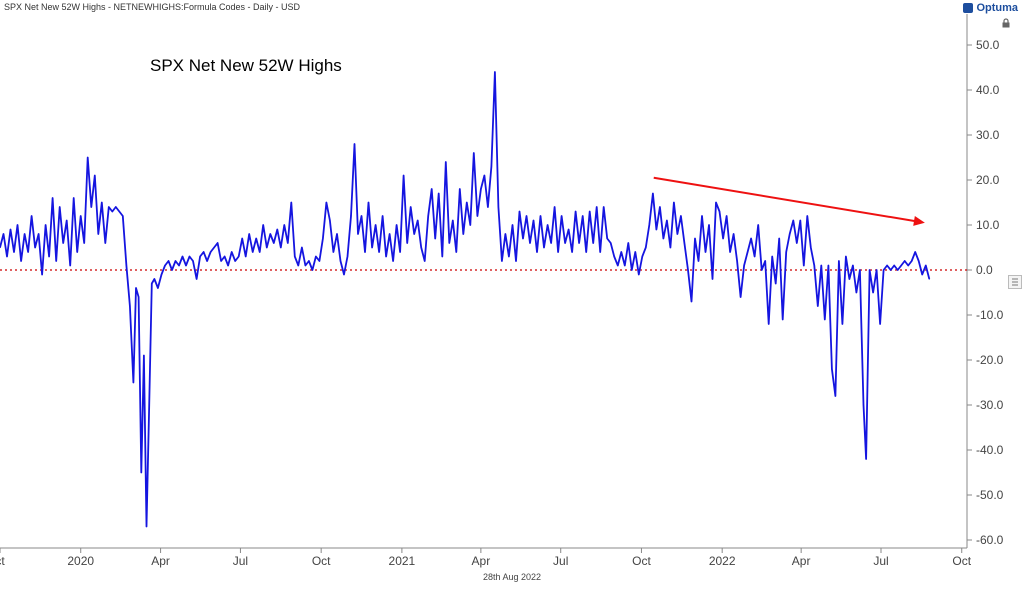 The width and height of the screenshot is (1024, 589). Describe the element at coordinates (80, 561) in the screenshot. I see `x-tick-label: 2020` at that location.